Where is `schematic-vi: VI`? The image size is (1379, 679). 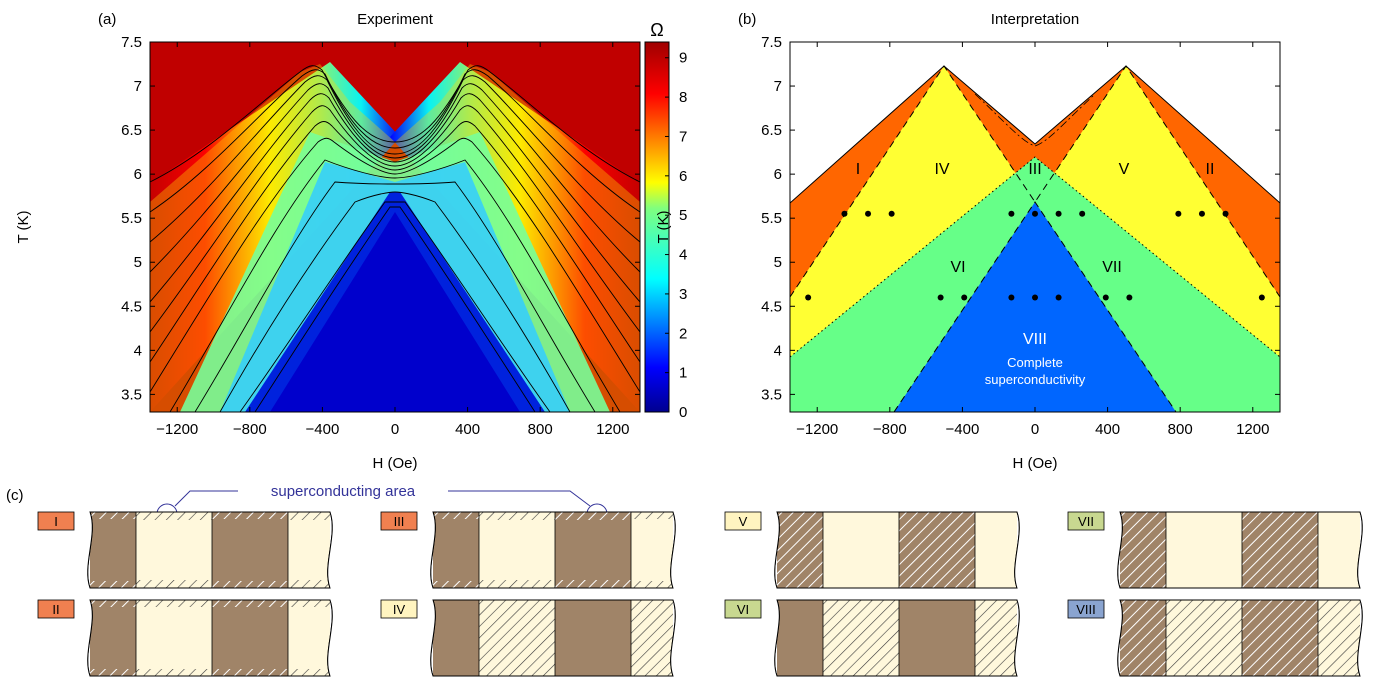 schematic-vi: VI is located at coordinates (877, 638).